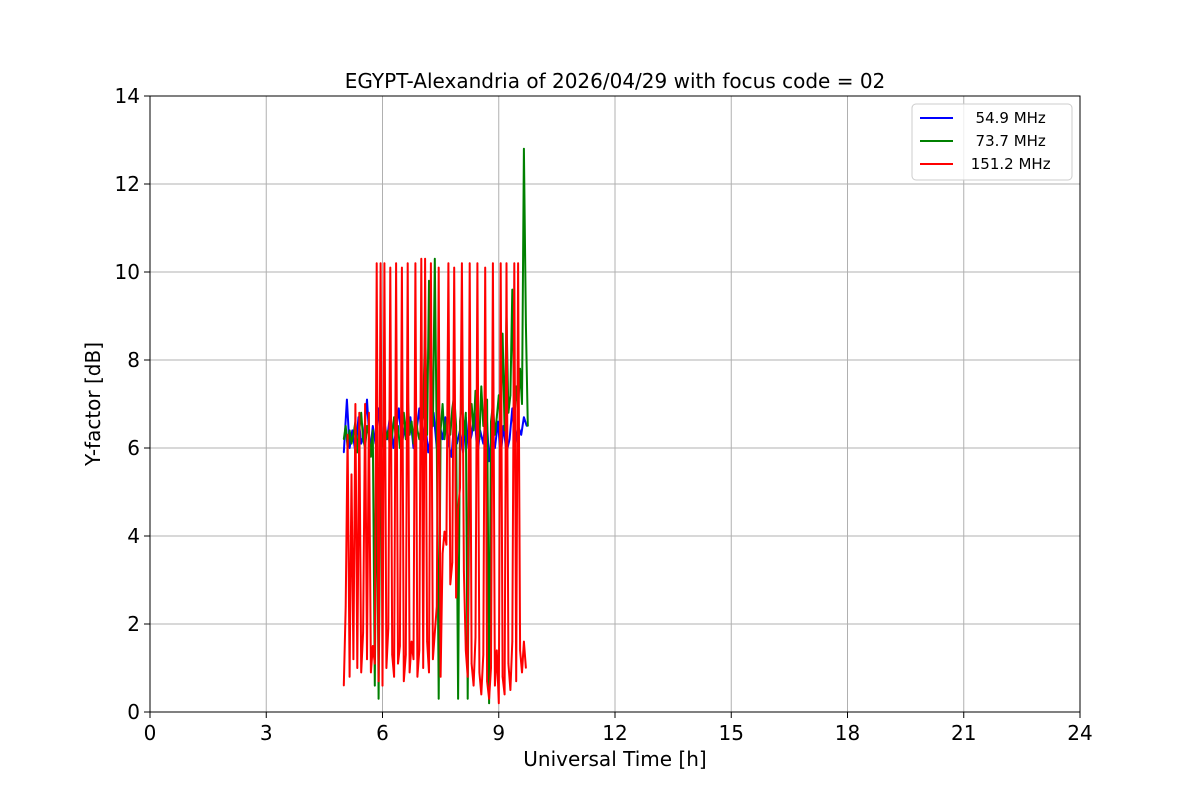  I want to click on legend: 54.9 MHz 73.7 MHz 151.2 MHz, so click(992, 142).